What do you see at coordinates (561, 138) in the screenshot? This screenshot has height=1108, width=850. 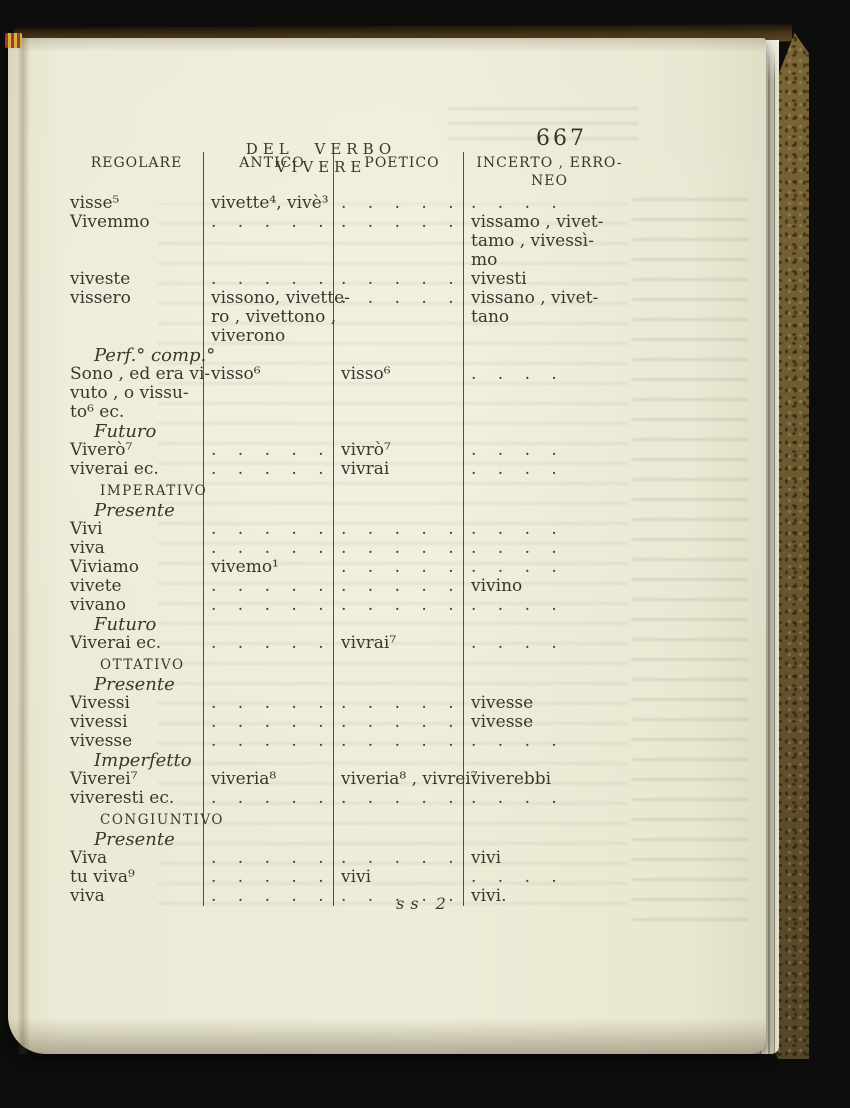 I see `page-number: 667` at bounding box center [561, 138].